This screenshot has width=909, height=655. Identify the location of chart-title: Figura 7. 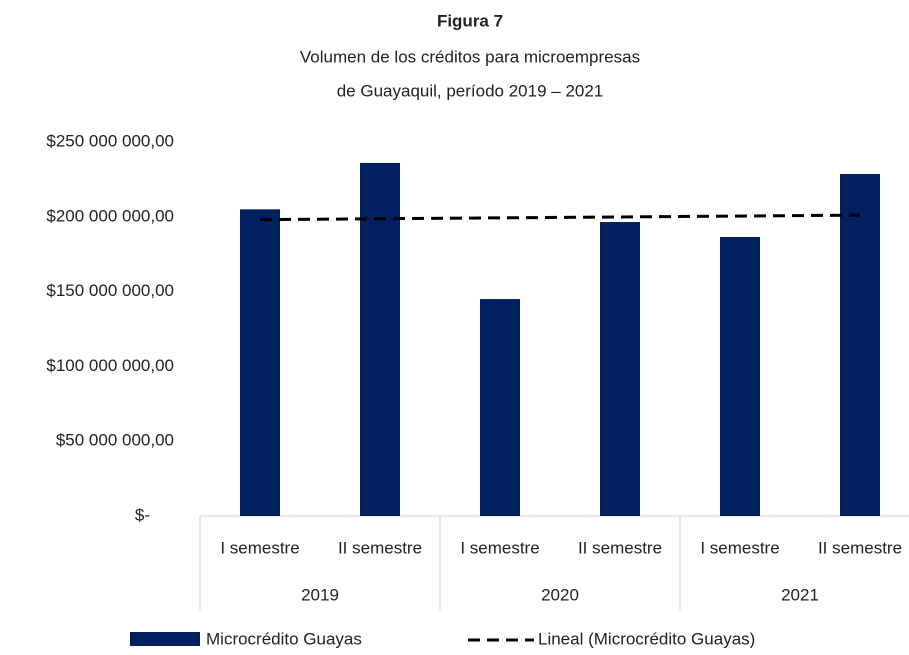
(470, 20).